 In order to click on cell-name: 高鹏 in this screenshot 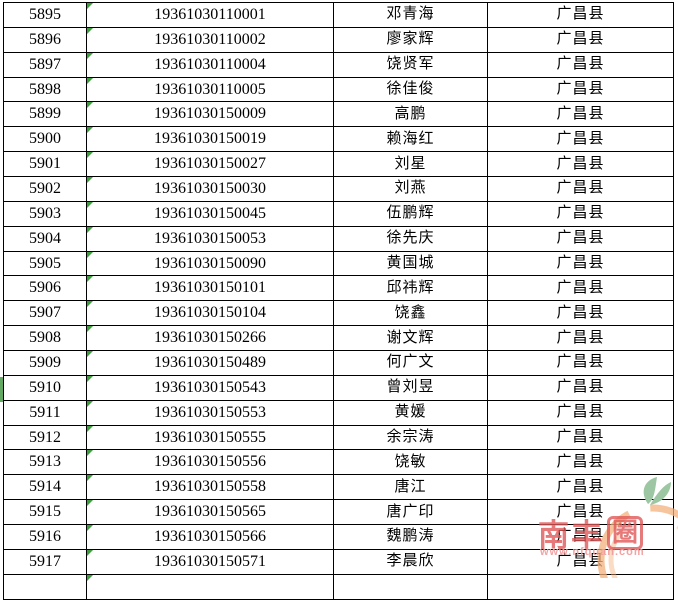, I will do `click(411, 115)`.